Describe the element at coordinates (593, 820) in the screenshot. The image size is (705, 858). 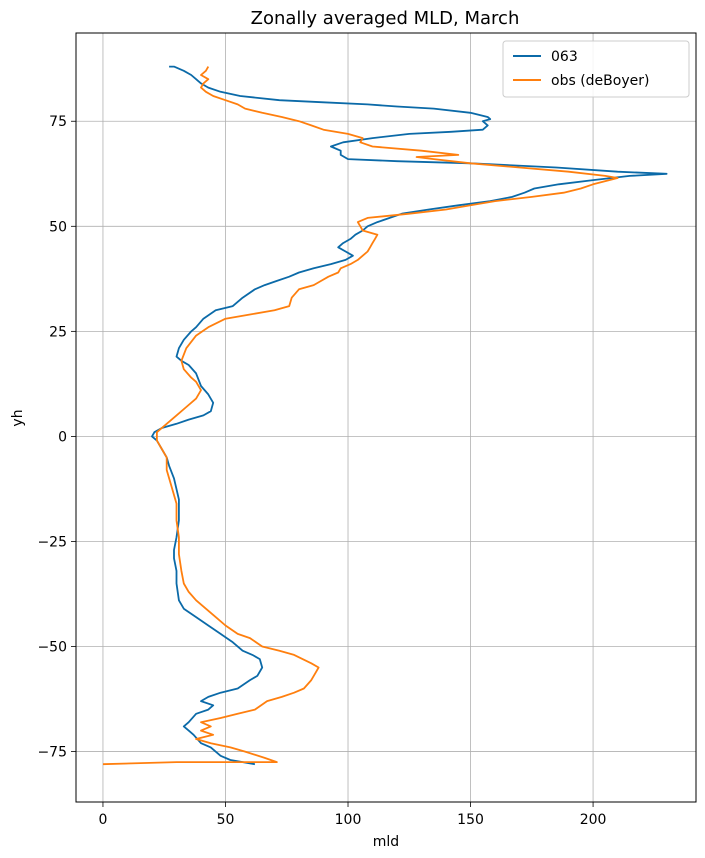
I see `x-tick-label: 200` at that location.